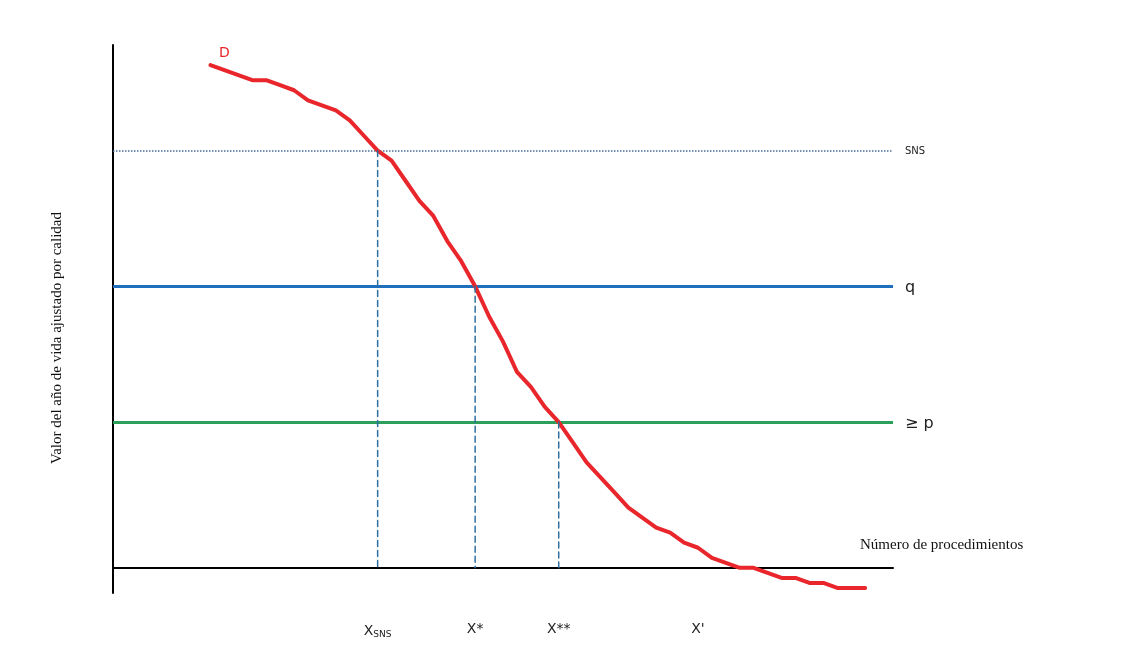 The image size is (1146, 654). Describe the element at coordinates (558, 628) in the screenshot. I see `x-tick-label: X**` at that location.